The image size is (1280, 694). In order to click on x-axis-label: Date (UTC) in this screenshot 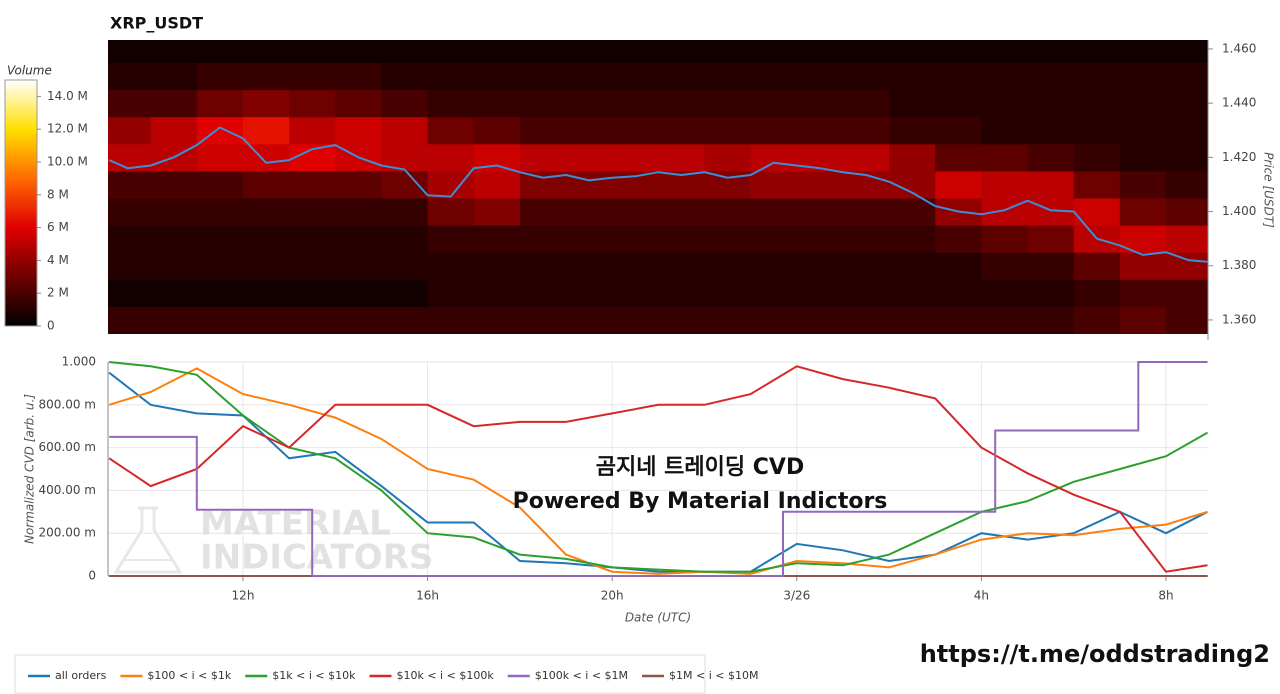, I will do `click(658, 618)`.